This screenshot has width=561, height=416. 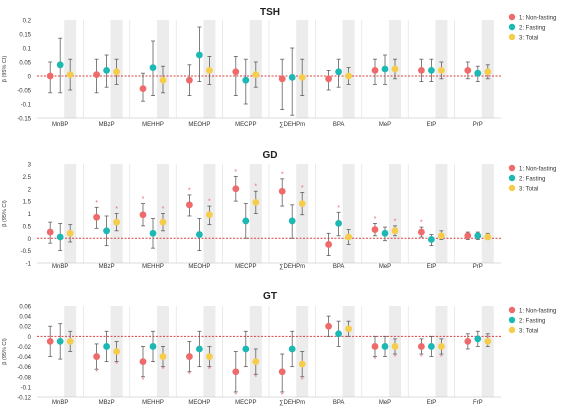 What do you see at coordinates (487, 351) in the screenshot?
I see `category-band` at bounding box center [487, 351].